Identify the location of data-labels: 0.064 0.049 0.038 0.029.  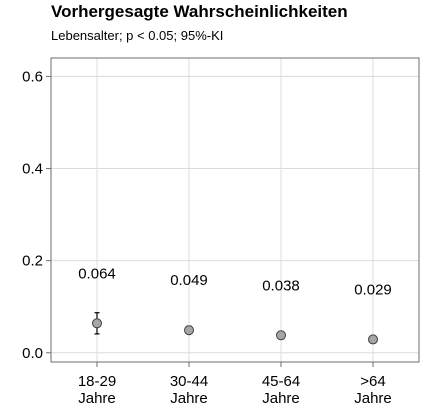
(235, 281).